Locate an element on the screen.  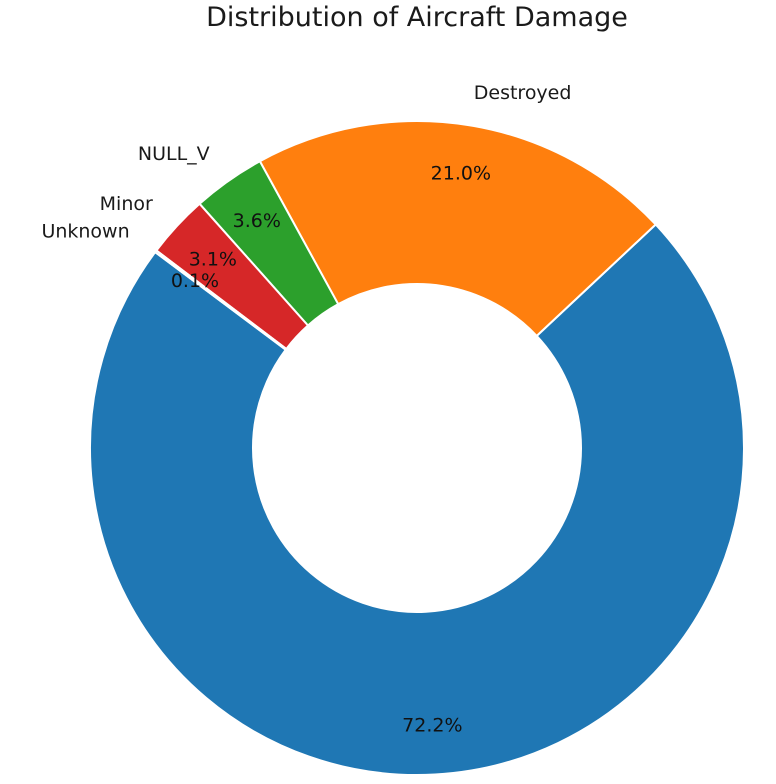
slice-label: Destroyed is located at coordinates (523, 93).